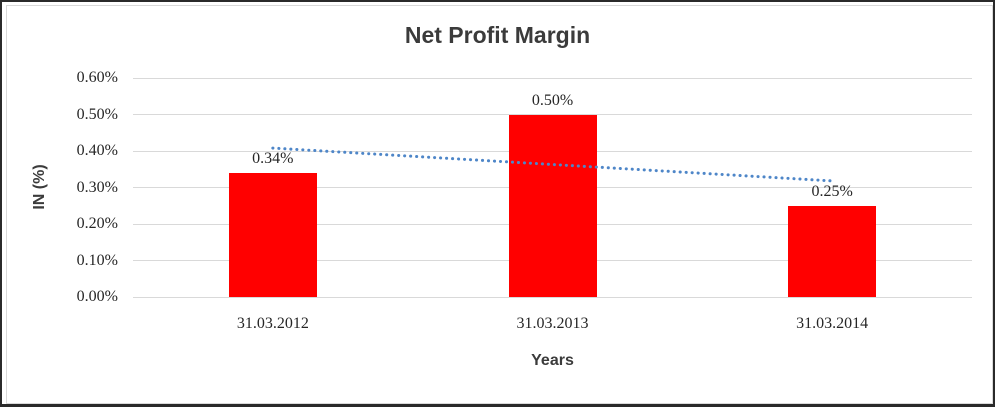 The image size is (995, 407). Describe the element at coordinates (552, 323) in the screenshot. I see `x-tick-label: 31.03.2013` at that location.